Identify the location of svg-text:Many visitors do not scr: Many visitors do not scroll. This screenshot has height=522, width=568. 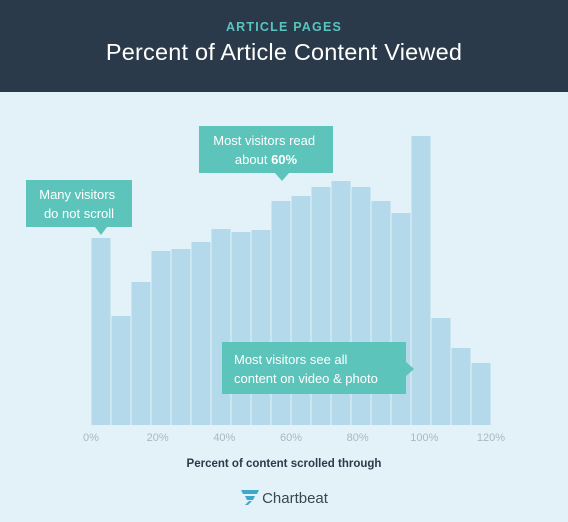
(78, 204).